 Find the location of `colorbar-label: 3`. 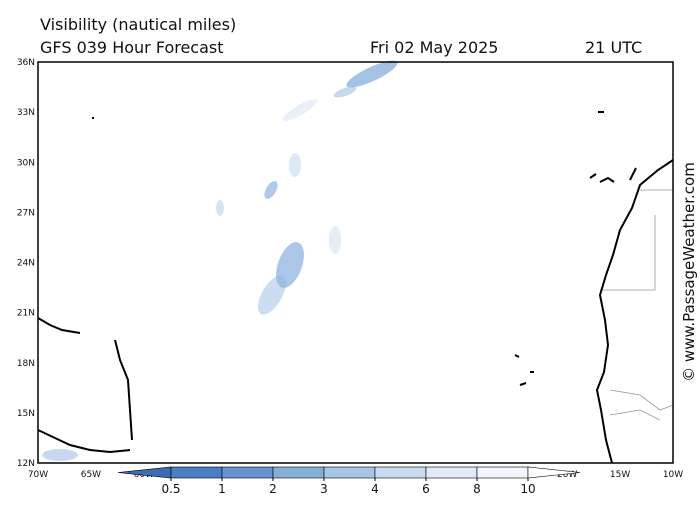

colorbar-label: 3 is located at coordinates (324, 489).